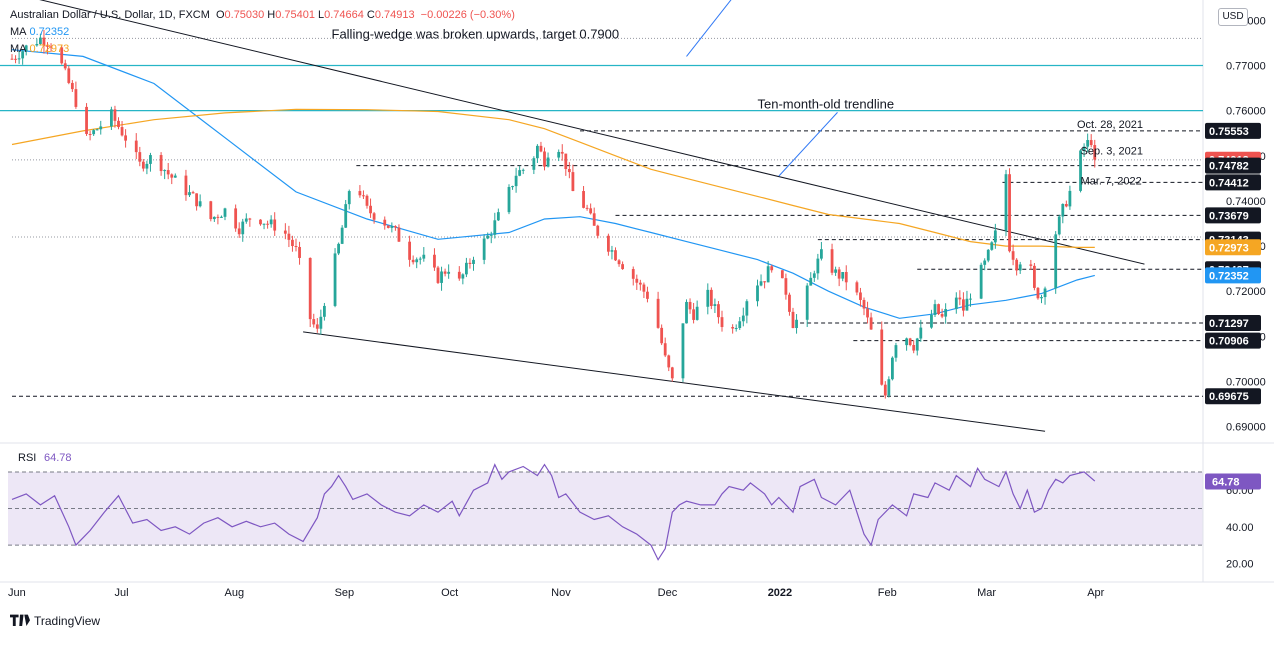  What do you see at coordinates (1229, 216) in the screenshot?
I see `price-tag-label: 0.73679` at bounding box center [1229, 216].